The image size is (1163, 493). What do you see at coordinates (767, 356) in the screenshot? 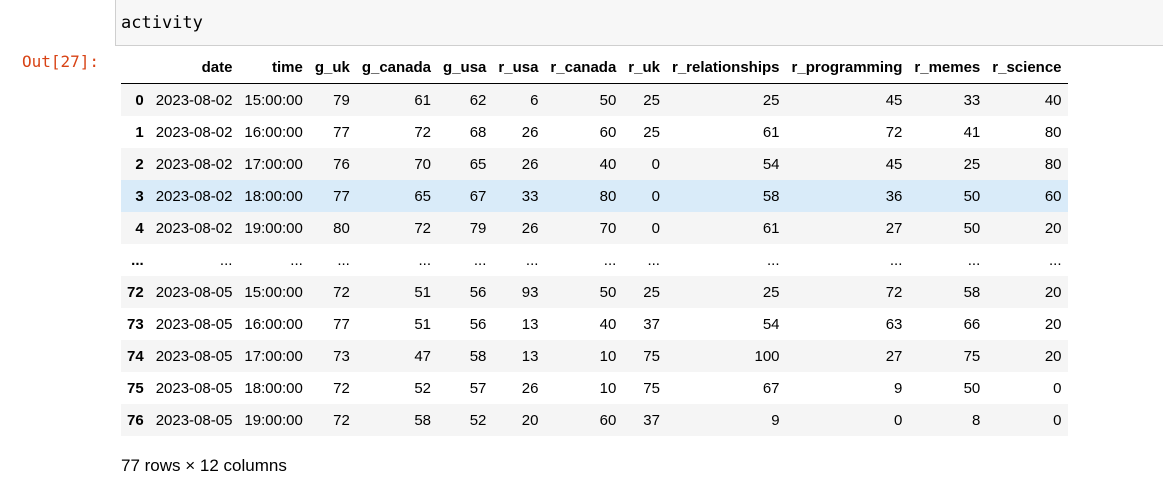
I see `table-cell: 100` at bounding box center [767, 356].